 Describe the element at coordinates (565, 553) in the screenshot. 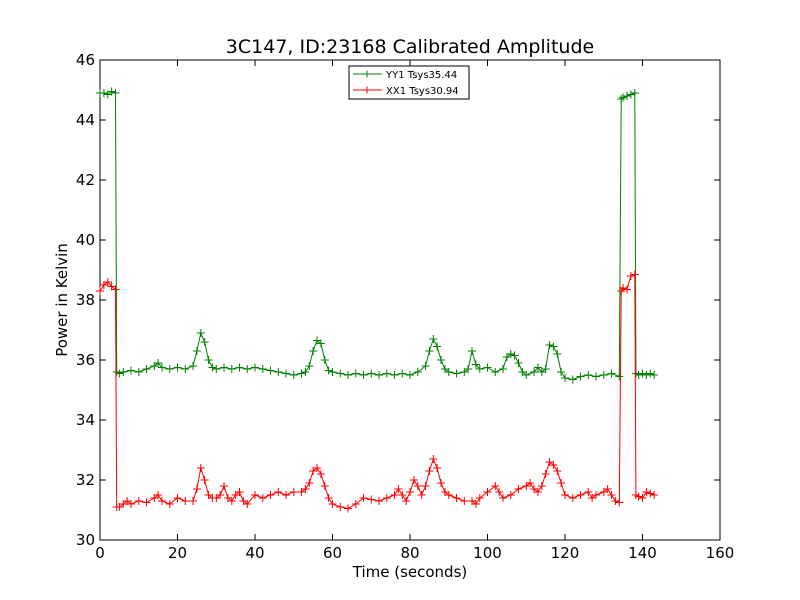

I see `x-tick-label: 120` at that location.